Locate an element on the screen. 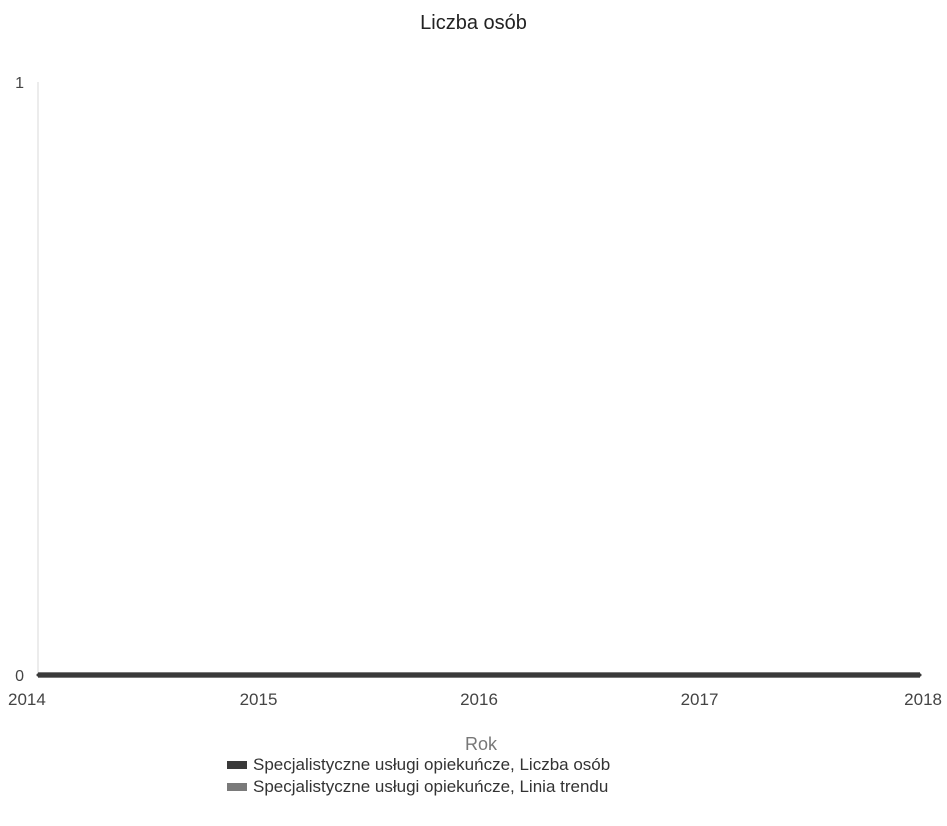 The width and height of the screenshot is (947, 826). x-axis-label: Rok is located at coordinates (481, 744).